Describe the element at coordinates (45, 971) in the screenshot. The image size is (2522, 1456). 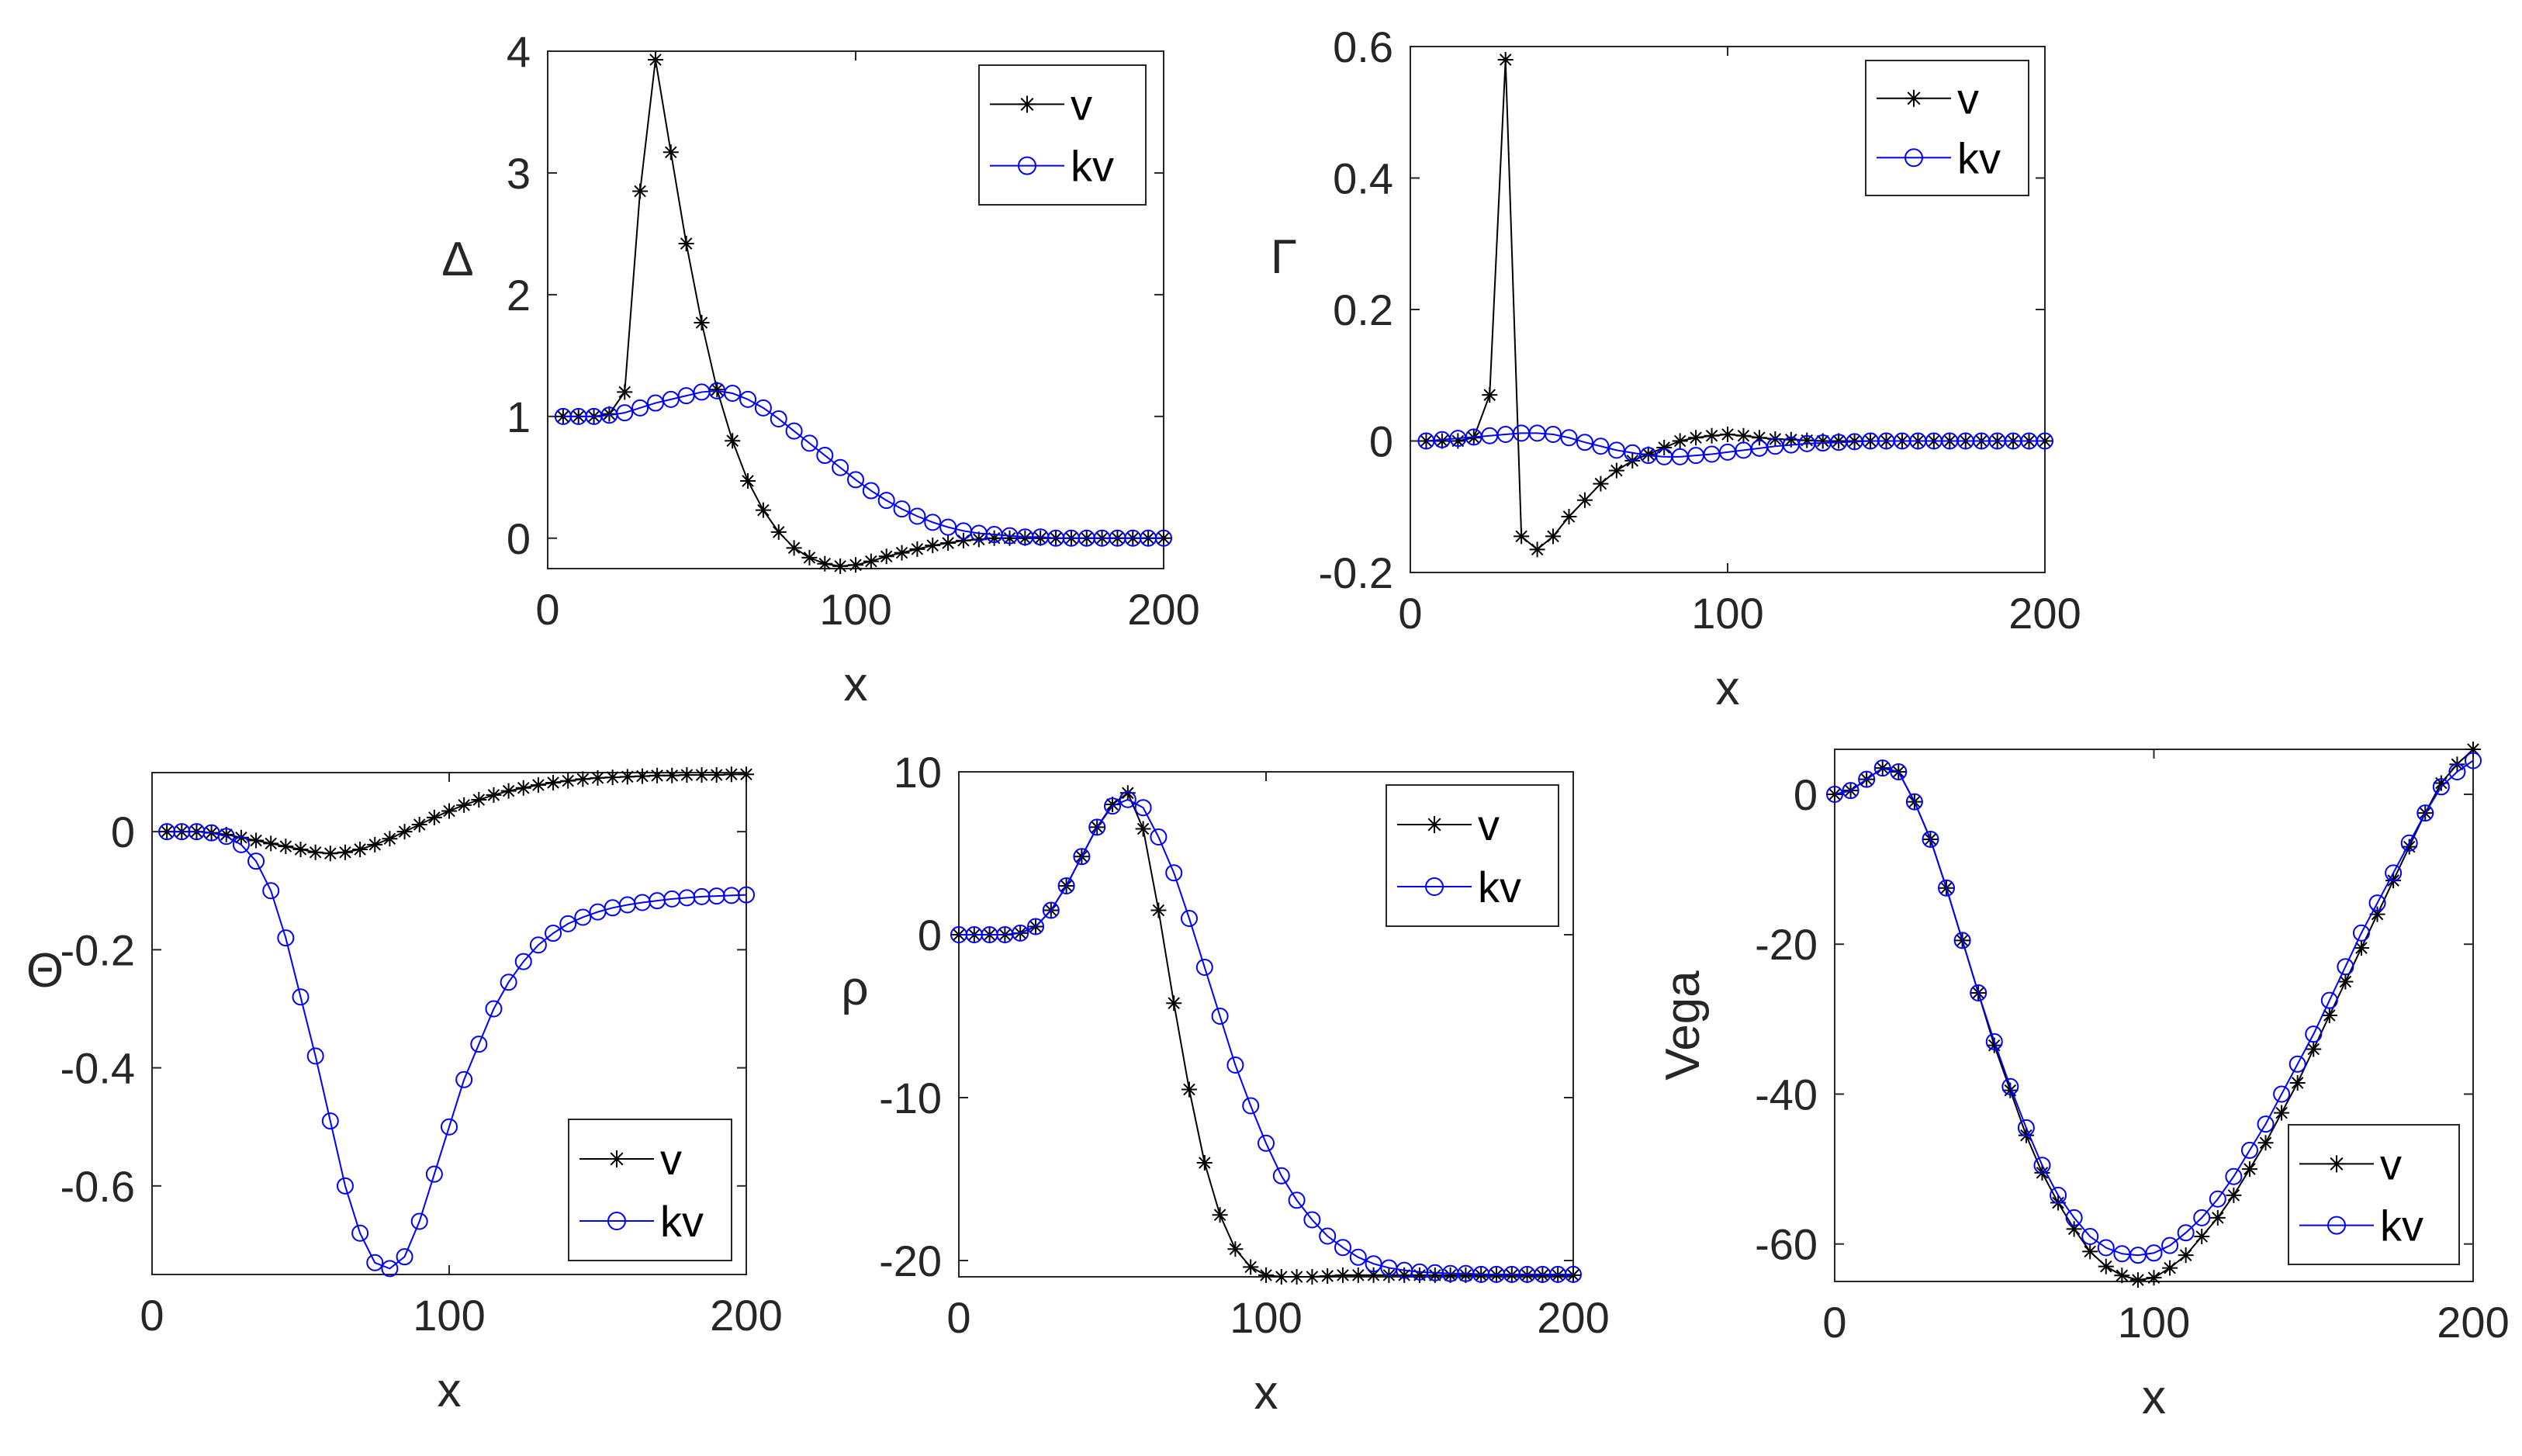
I see `y-axis-label: Θ` at that location.